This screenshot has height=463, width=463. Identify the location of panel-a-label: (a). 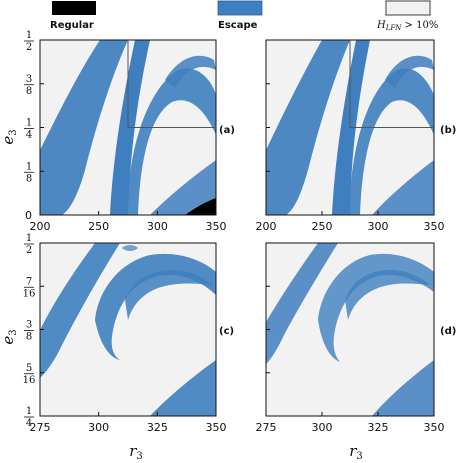
(227, 130).